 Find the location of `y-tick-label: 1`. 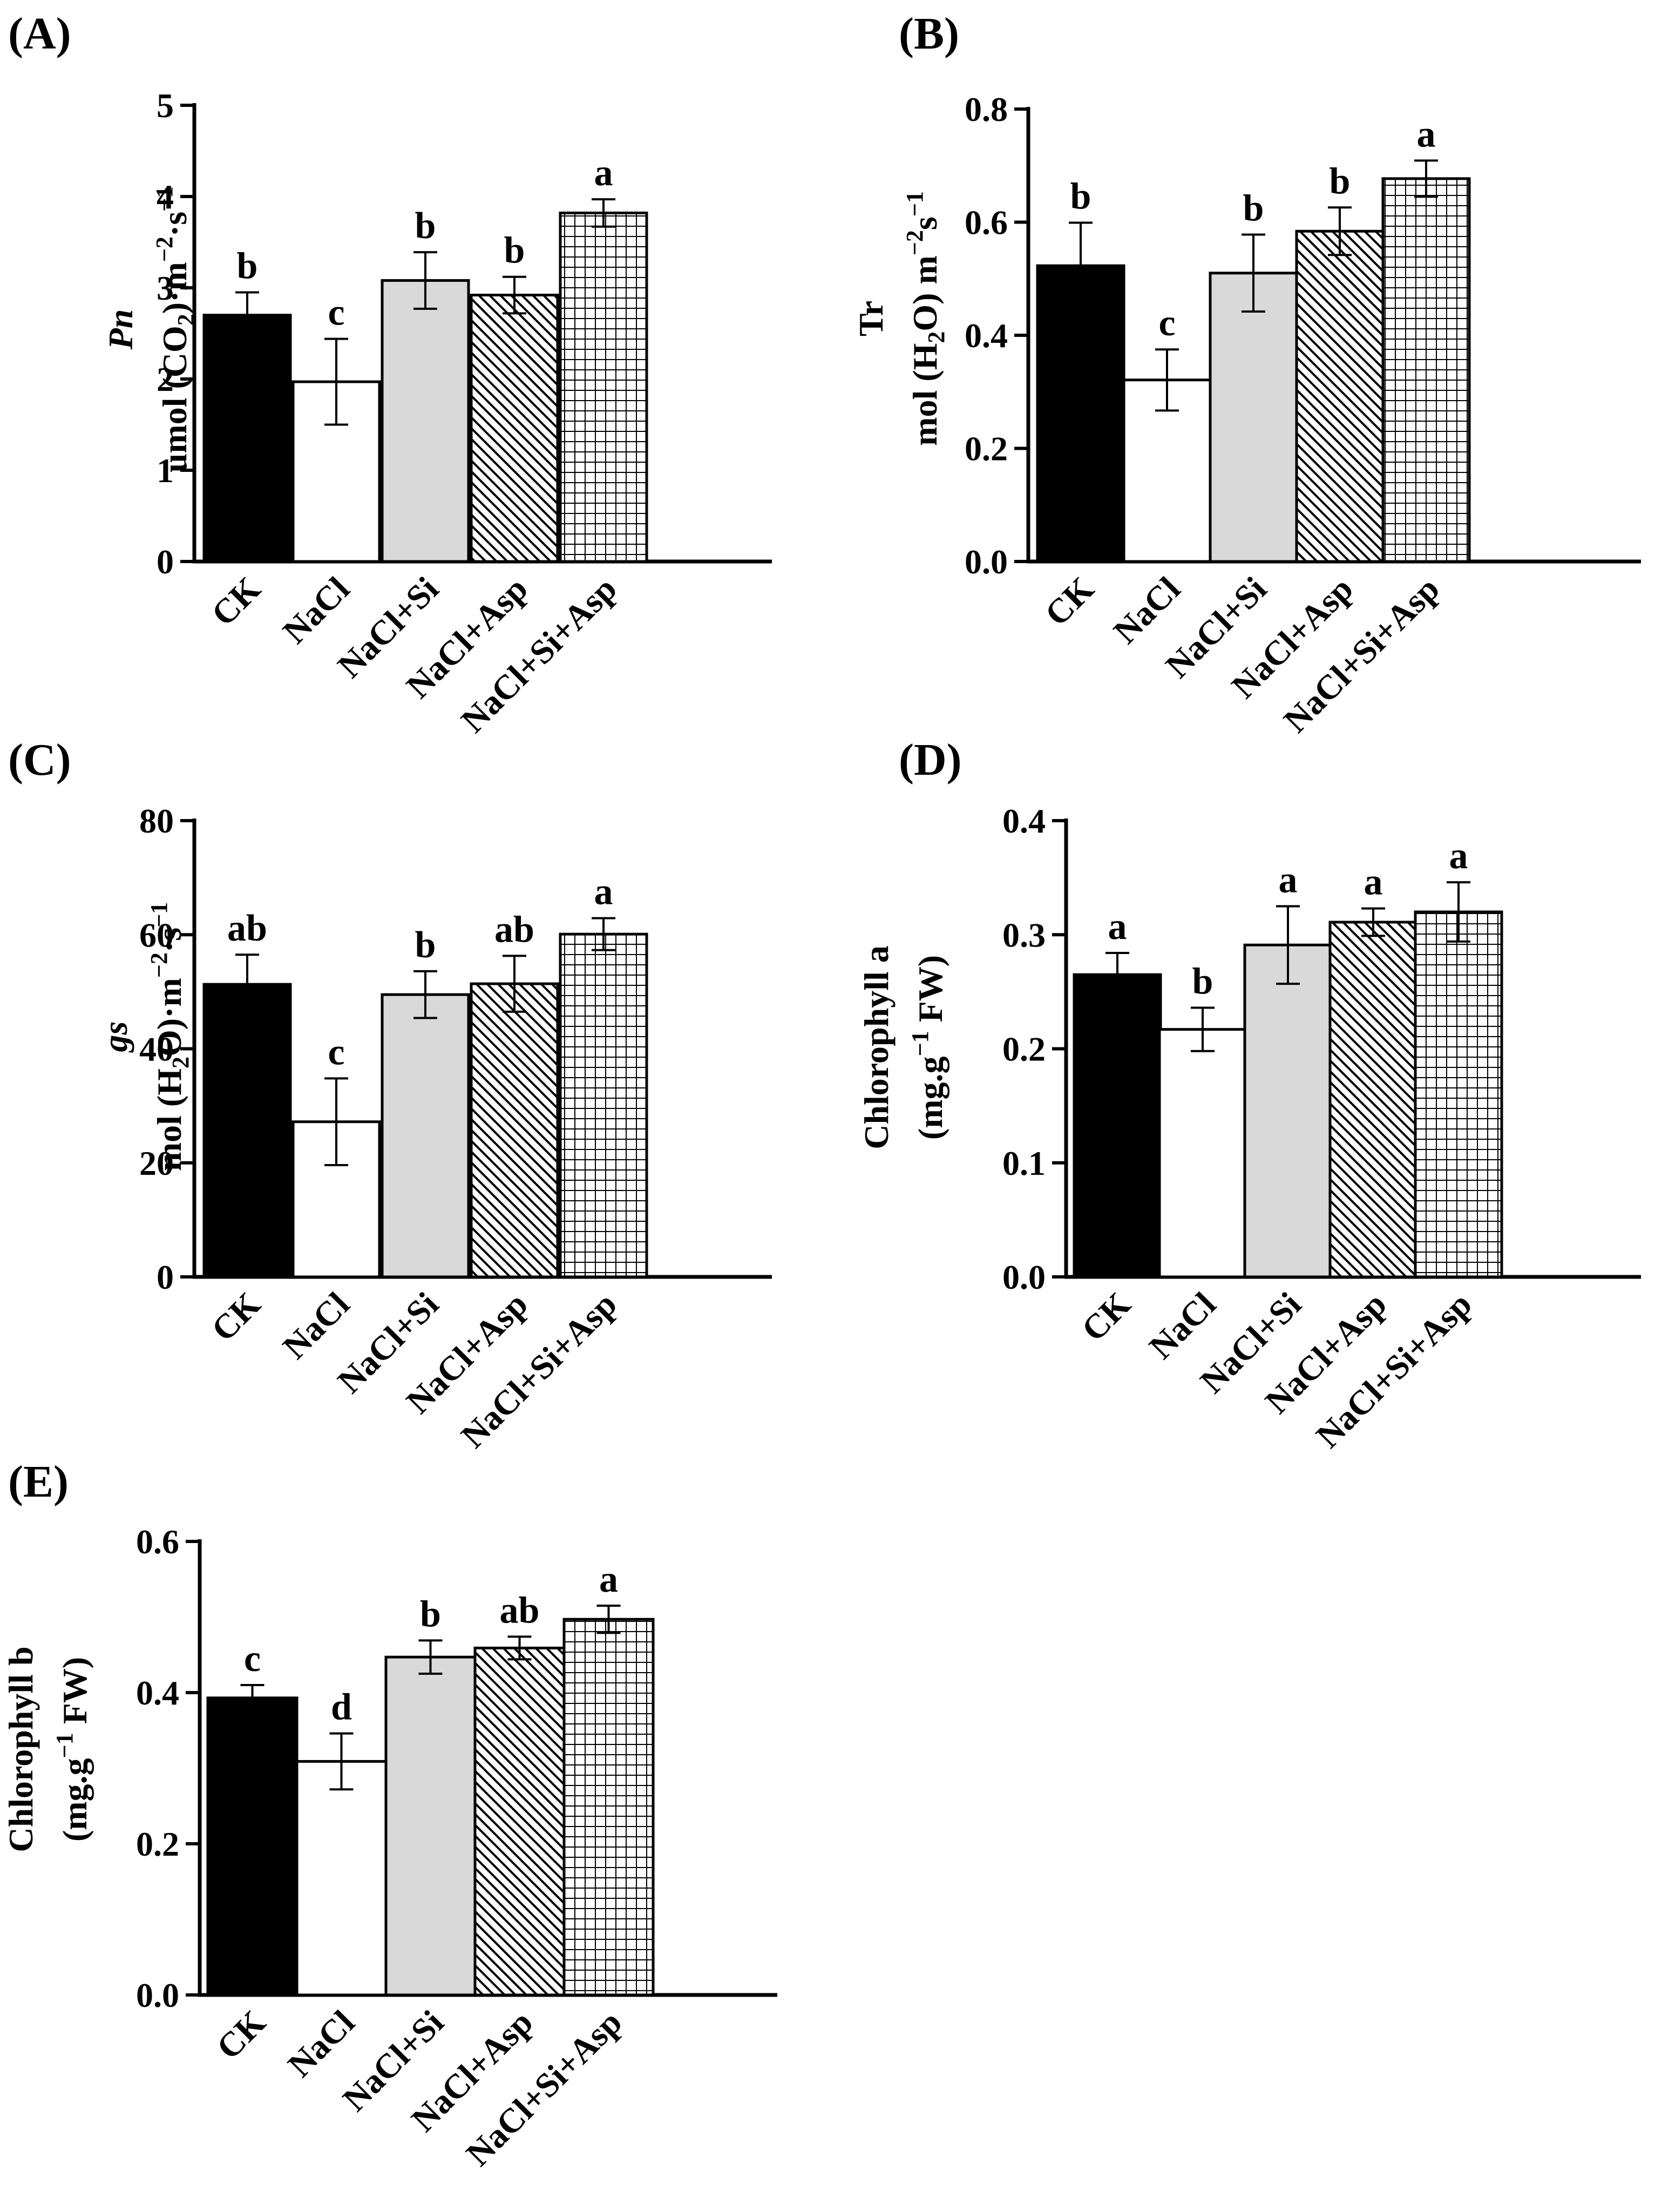

y-tick-label: 1 is located at coordinates (166, 470).